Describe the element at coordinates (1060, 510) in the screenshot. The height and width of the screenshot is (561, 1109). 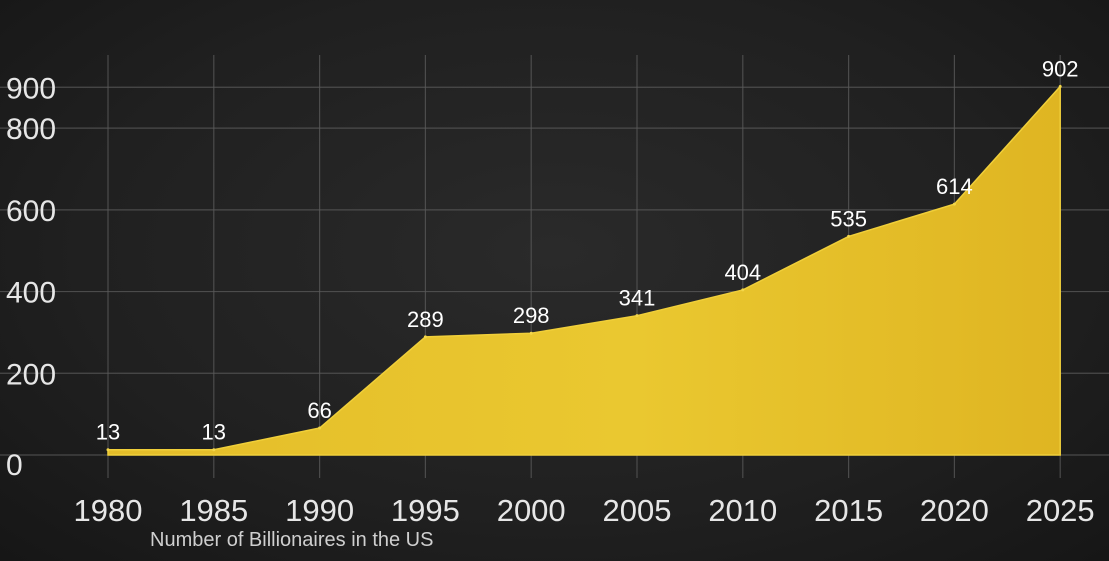
I see `x-tick-label: 2025` at that location.